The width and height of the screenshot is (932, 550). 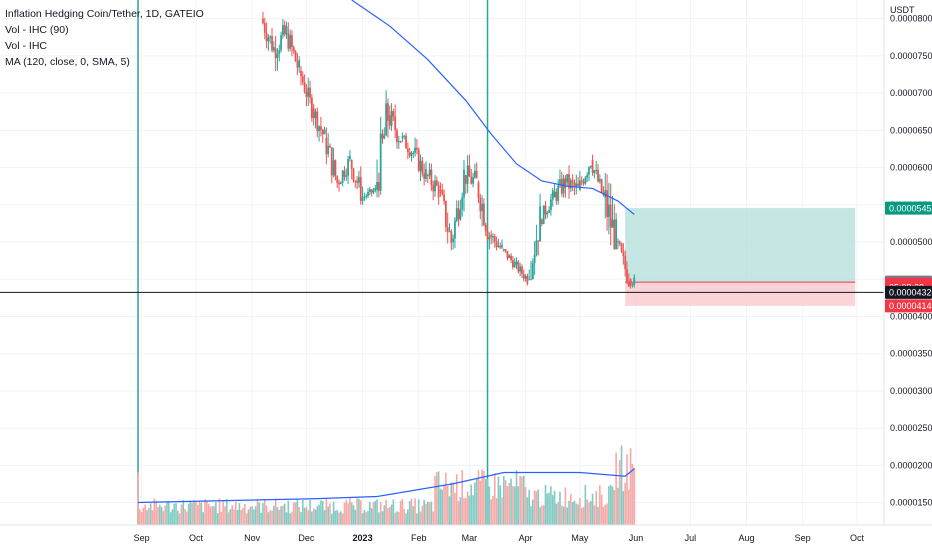 What do you see at coordinates (740, 294) in the screenshot?
I see `loss-zone` at bounding box center [740, 294].